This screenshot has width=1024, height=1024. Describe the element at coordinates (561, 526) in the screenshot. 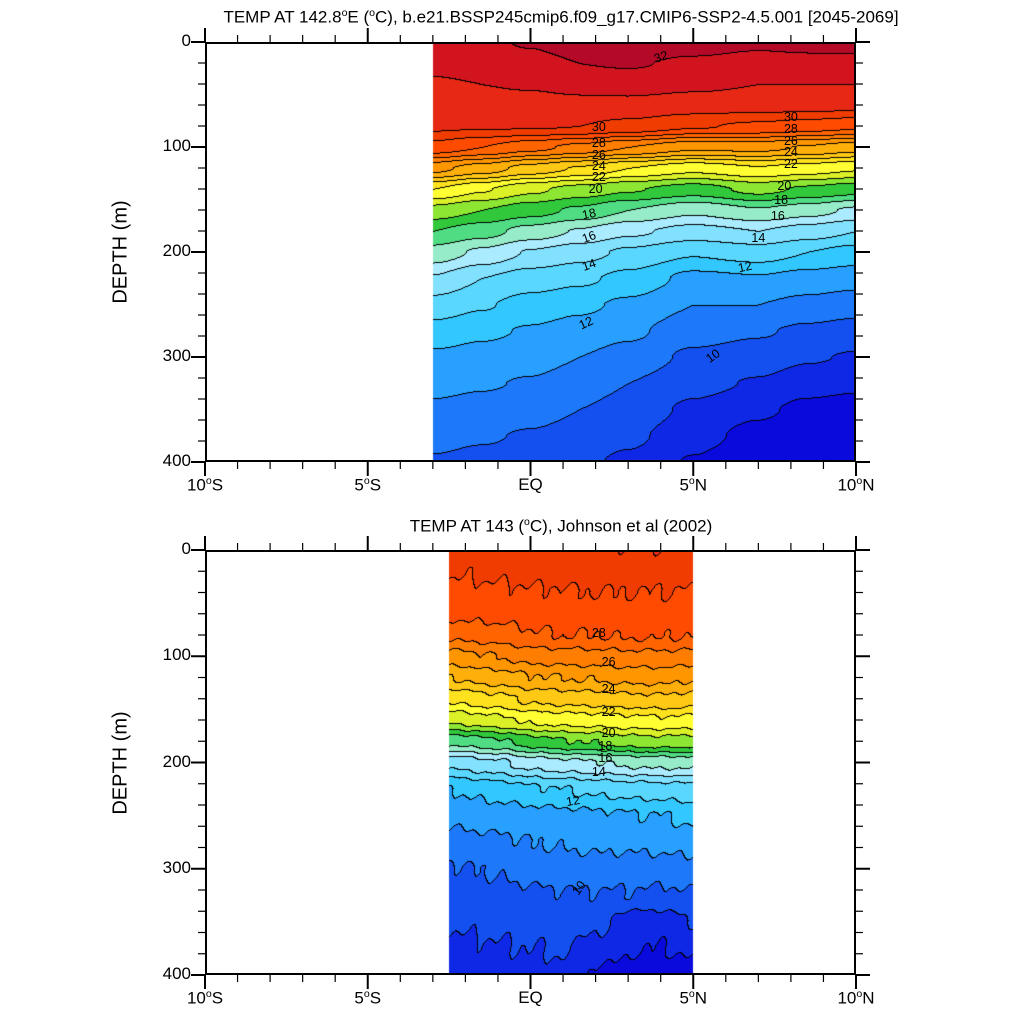

I see `plot-title: TEMP AT 143 (oC), Johnson et al (2002)` at that location.